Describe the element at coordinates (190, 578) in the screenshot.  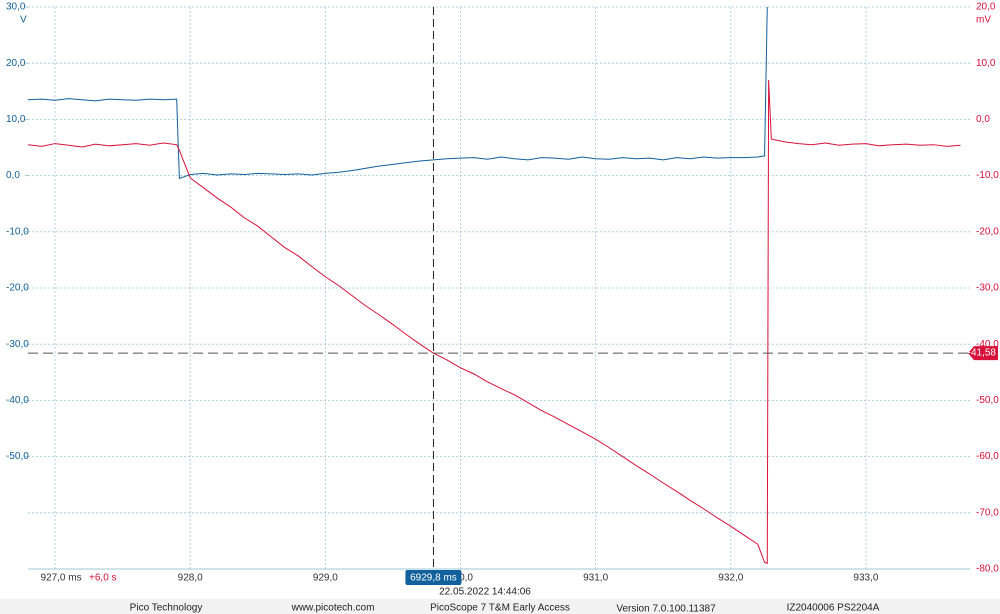
I see `x-tick-label: 928,0` at that location.